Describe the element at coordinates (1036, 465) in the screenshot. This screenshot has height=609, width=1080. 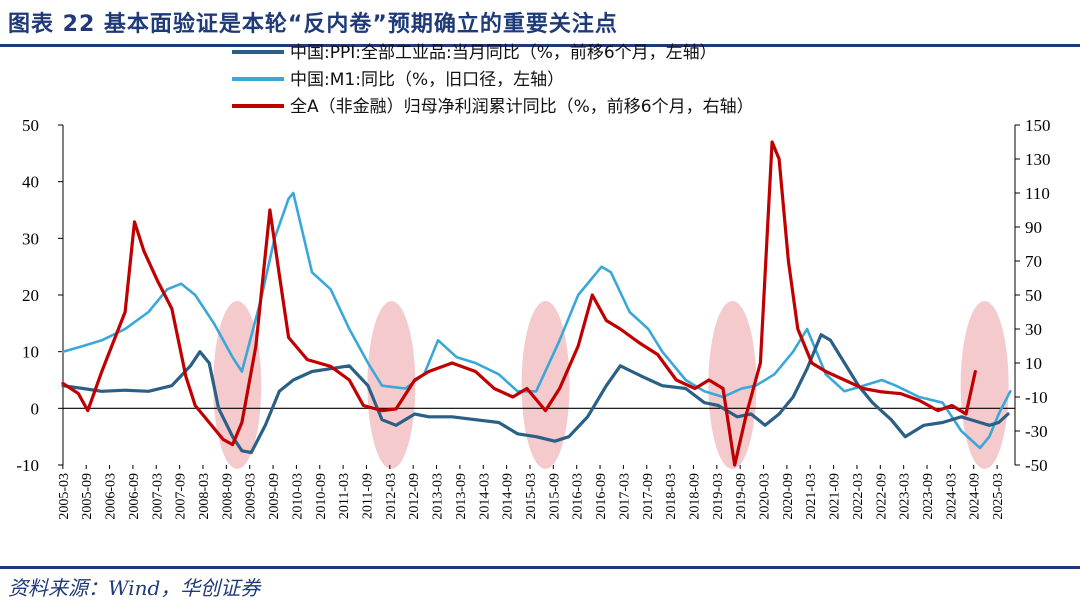
I see `right-tick-label: -50` at that location.